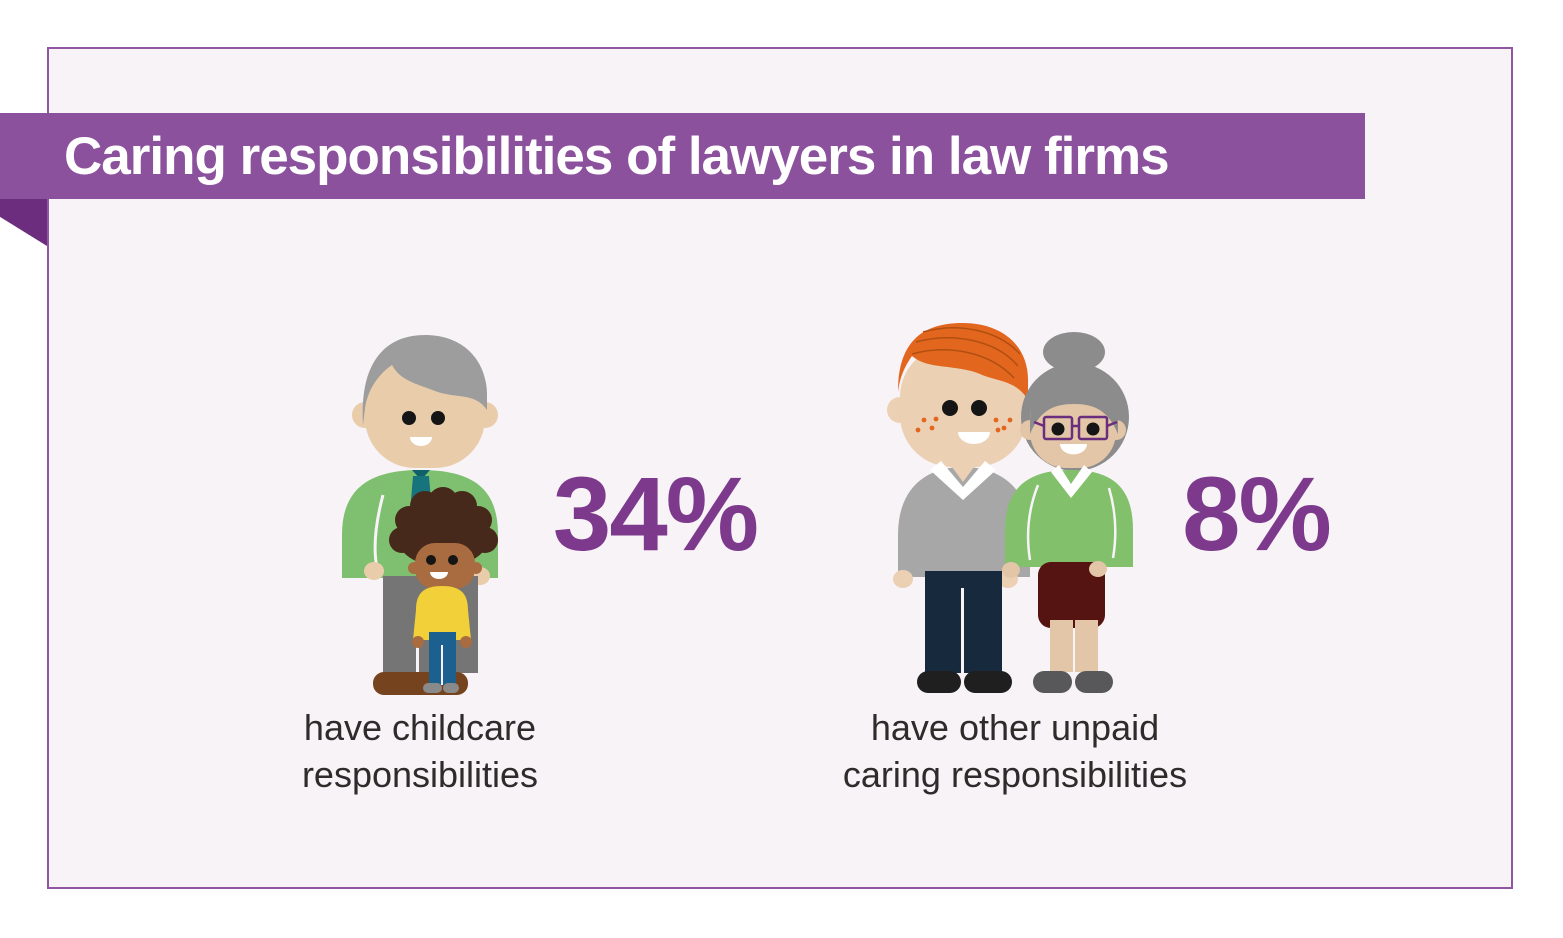 This screenshot has width=1563, height=938. I want to click on caption-line: have childcare, so click(420, 727).